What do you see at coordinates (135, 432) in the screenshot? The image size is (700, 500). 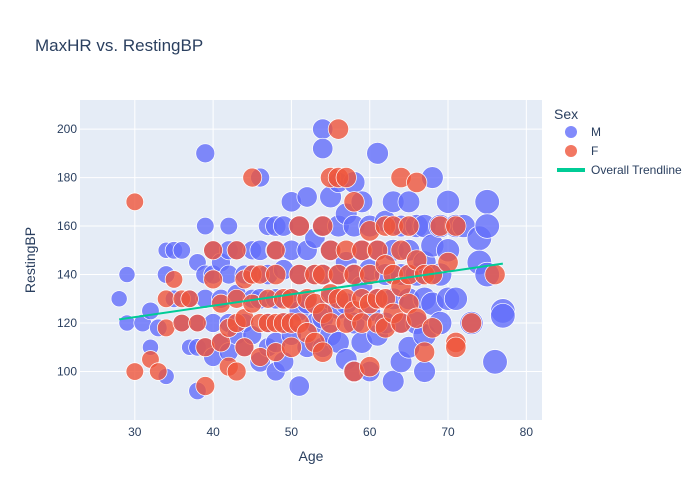 I see `x-tick-label: 30` at bounding box center [135, 432].